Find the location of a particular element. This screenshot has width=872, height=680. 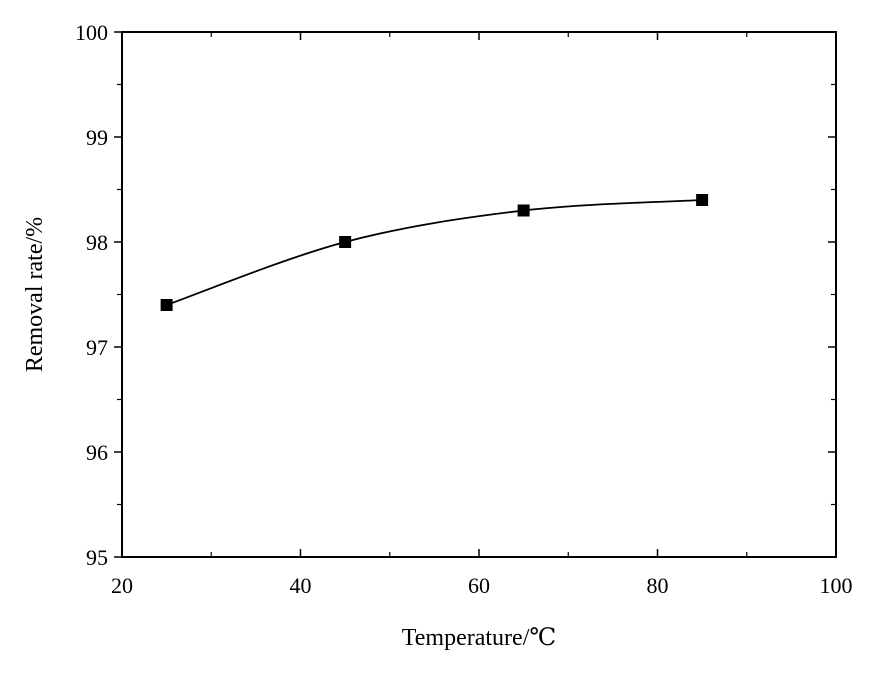

x-tick-label: 100 is located at coordinates (836, 585).